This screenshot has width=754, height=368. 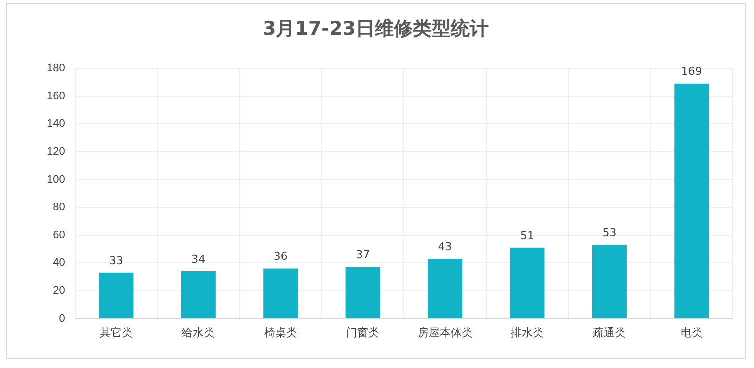 What do you see at coordinates (363, 333) in the screenshot?
I see `x-tick-label: 门窗类` at bounding box center [363, 333].